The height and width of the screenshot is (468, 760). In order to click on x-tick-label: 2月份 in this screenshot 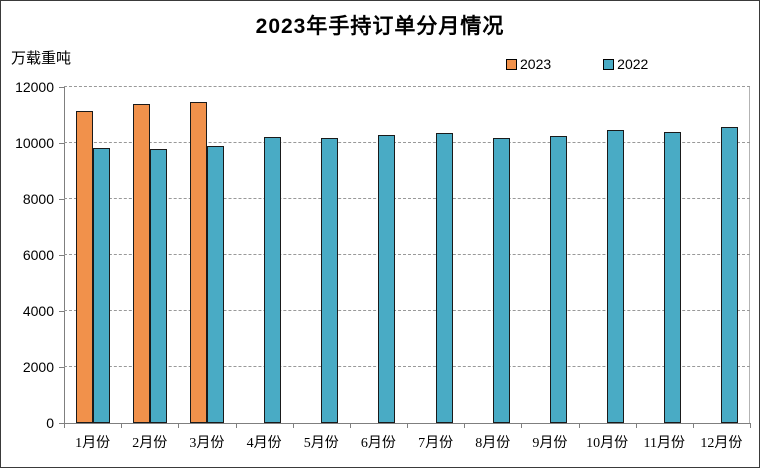, I will do `click(150, 443)`.